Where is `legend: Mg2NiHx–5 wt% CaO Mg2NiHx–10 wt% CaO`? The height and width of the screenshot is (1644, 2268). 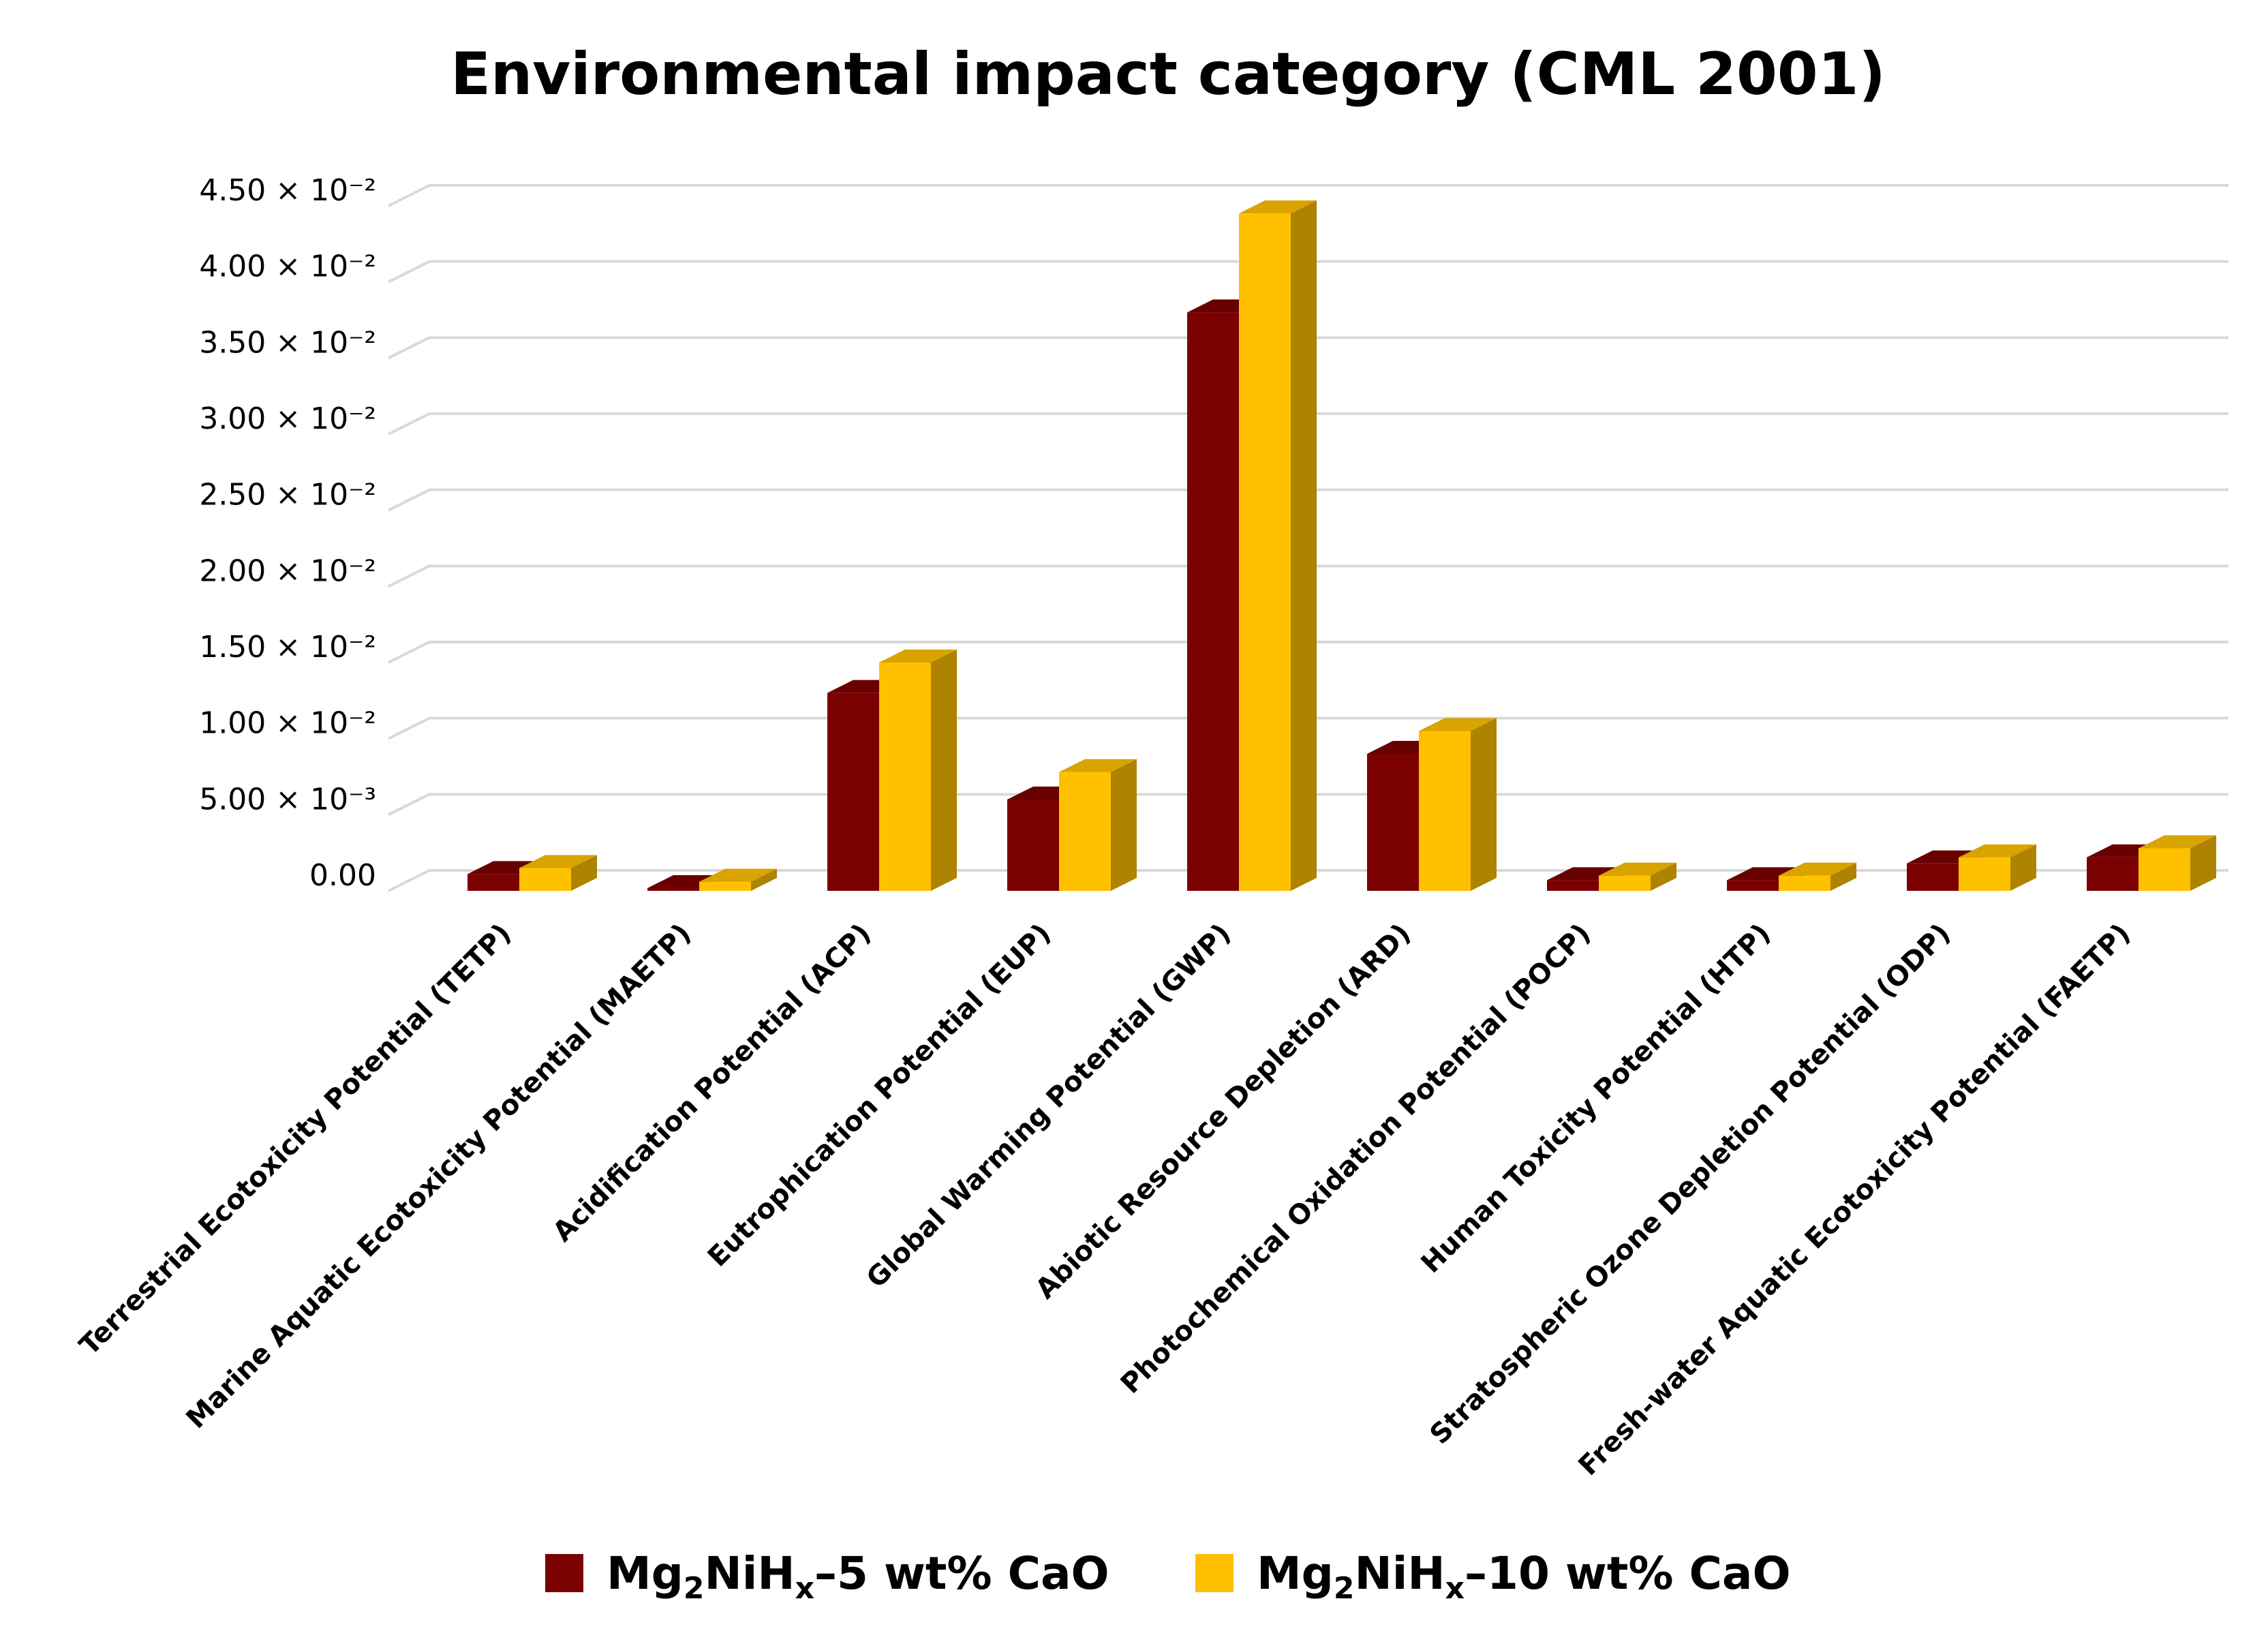
legend: Mg2NiHx–5 wt% CaO Mg2NiHx–10 wt% CaO is located at coordinates (1168, 1577).